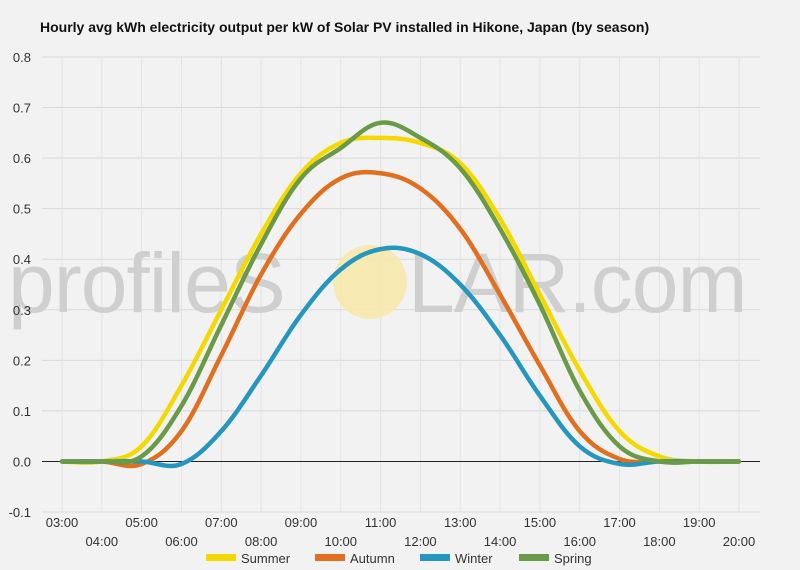  What do you see at coordinates (370, 282) in the screenshot?
I see `watermark-sun-icon` at bounding box center [370, 282].